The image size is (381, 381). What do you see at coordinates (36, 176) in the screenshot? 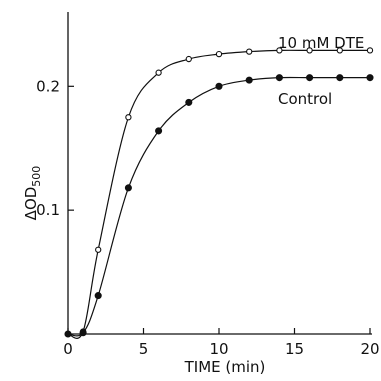
I see `y-axis-title-subscript: 500` at bounding box center [36, 176].